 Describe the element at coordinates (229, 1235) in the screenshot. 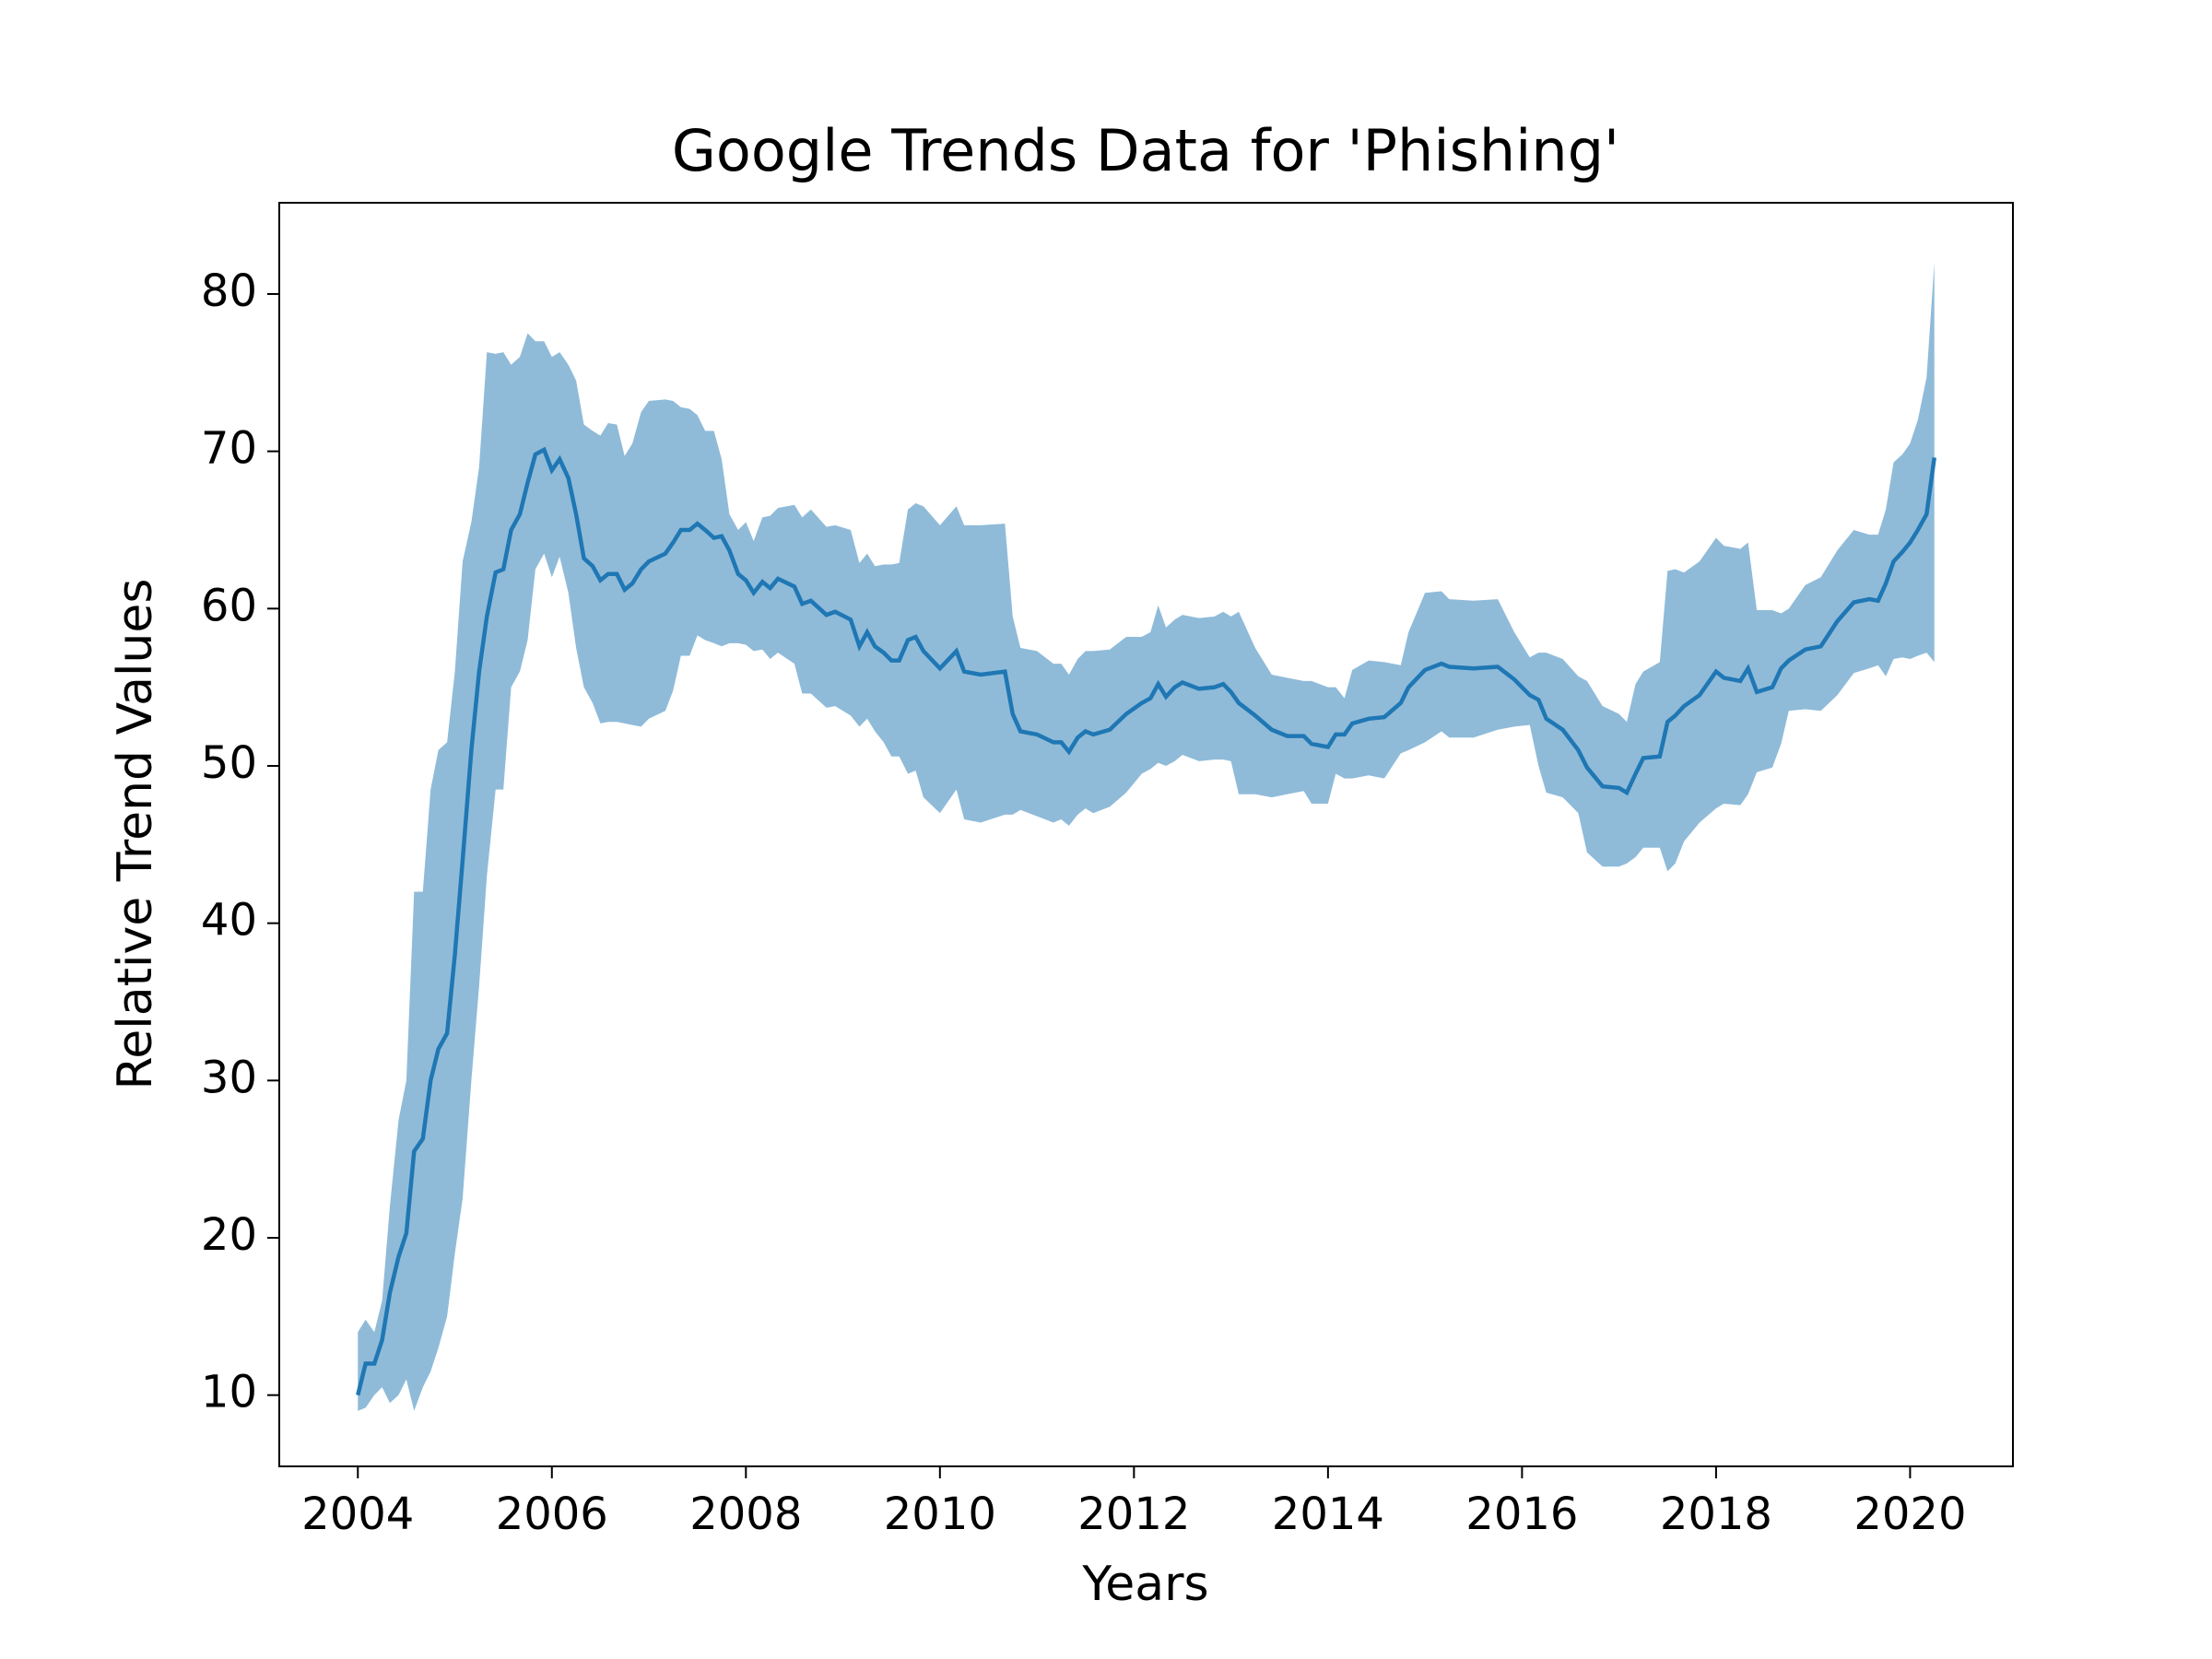

I see `y-tick-label: 20` at that location.